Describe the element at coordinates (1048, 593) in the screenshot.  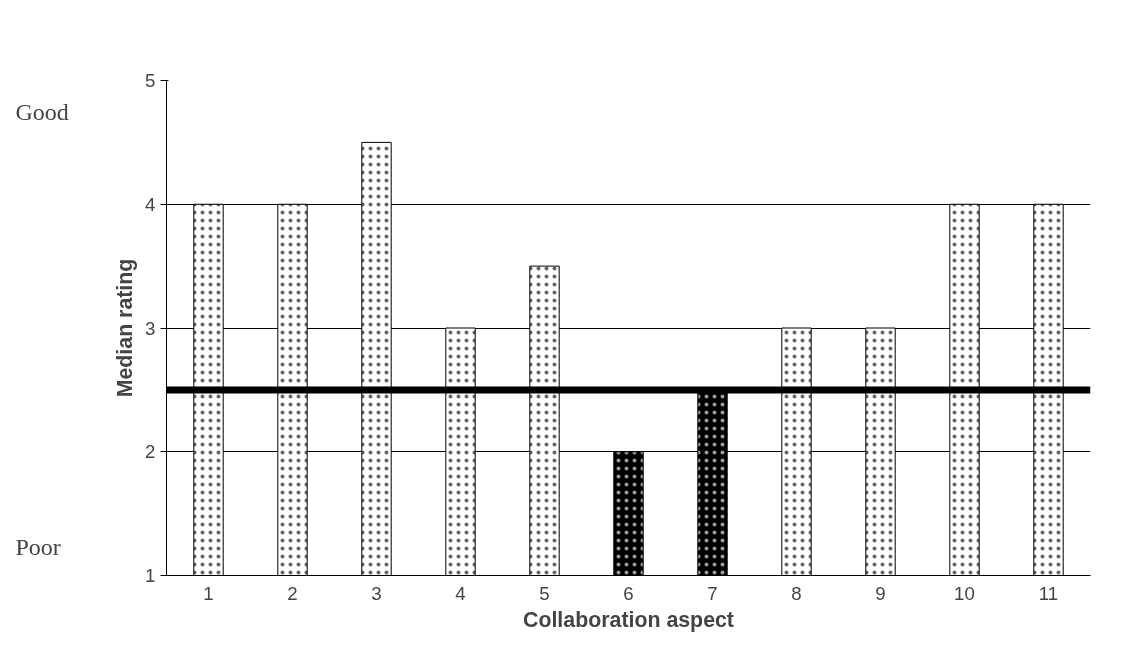
I see `x-tick-label: 11` at that location.